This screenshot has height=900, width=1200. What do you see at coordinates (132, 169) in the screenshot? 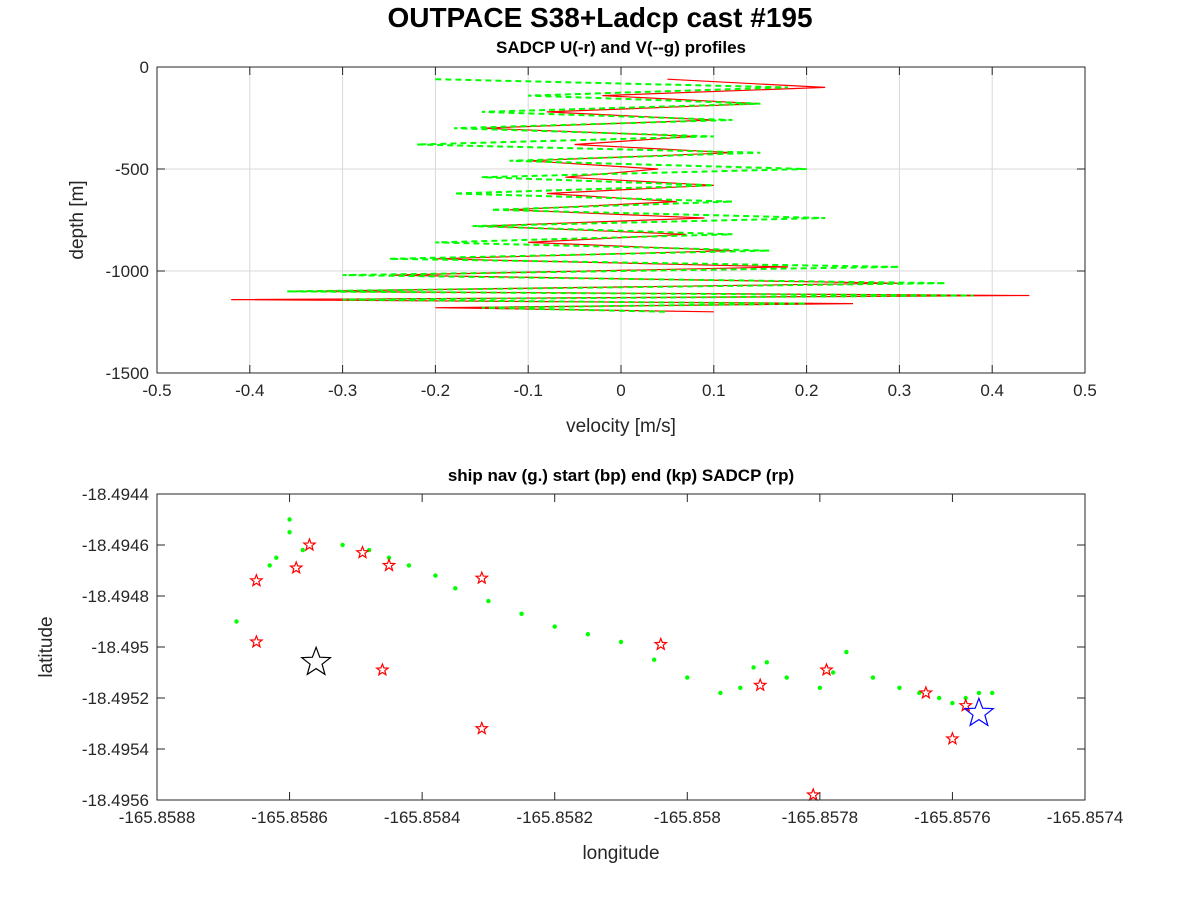
I see `y-tick-label: -500` at bounding box center [132, 169].